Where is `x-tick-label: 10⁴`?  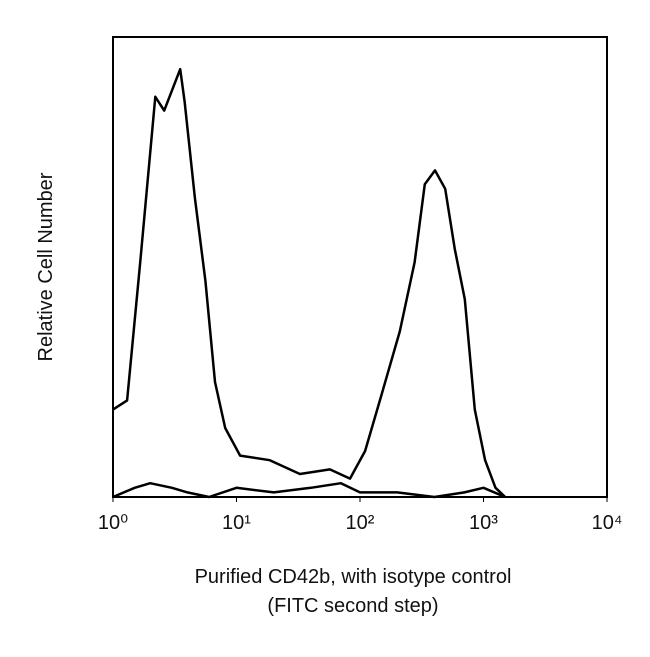
x-tick-label: 10⁴ is located at coordinates (607, 523).